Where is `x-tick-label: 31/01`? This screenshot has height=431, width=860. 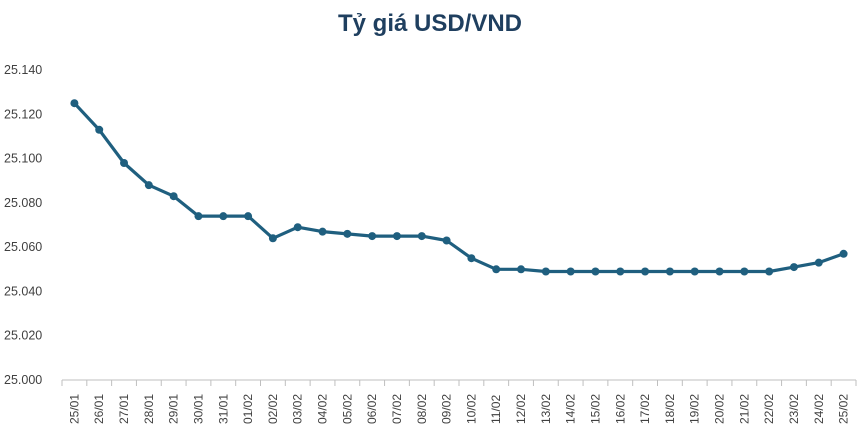
x-tick-label: 31/01 is located at coordinates (223, 409).